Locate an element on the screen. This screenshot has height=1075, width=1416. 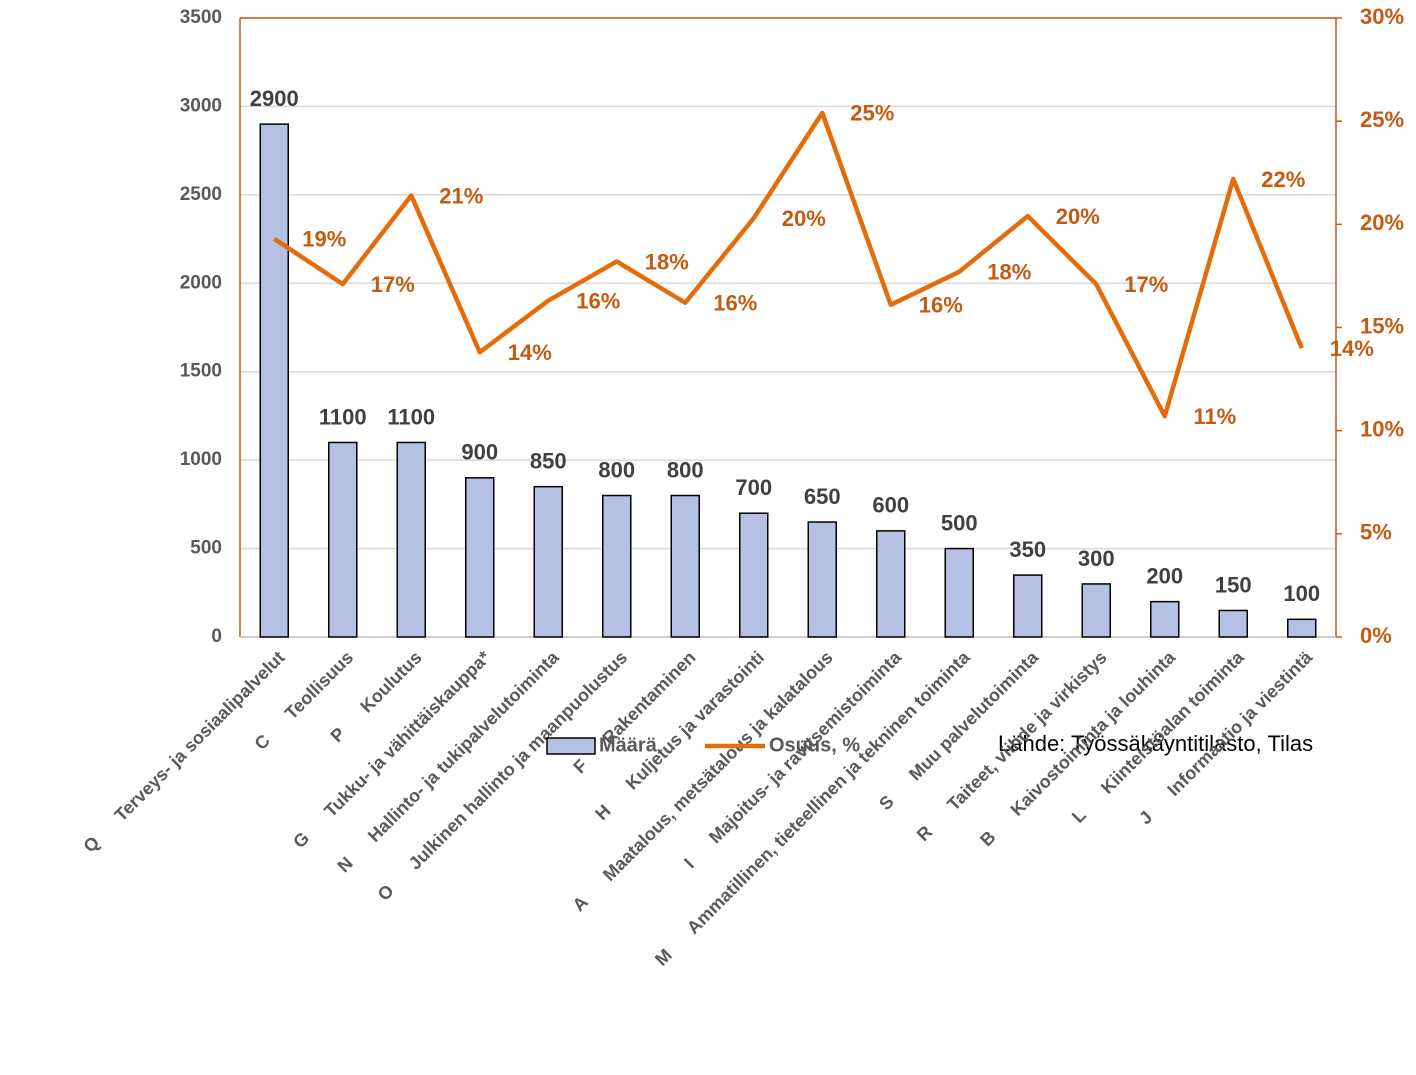
bar-value-label: 300 is located at coordinates (1096, 558).